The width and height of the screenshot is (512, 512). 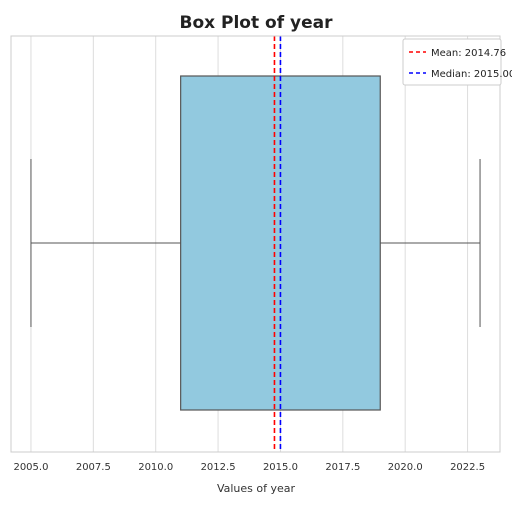 I want to click on legend: Mean: 2014.76 Median: 2015.00, so click(x=457, y=62).